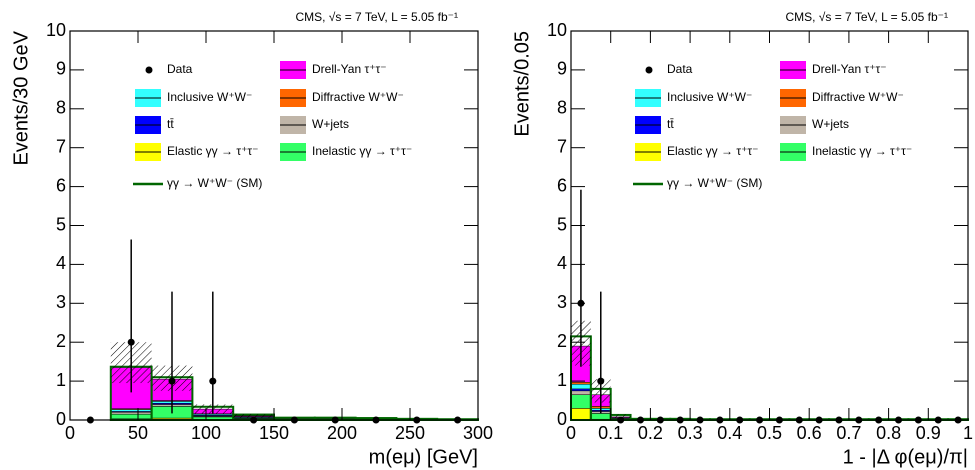 The image size is (975, 470). What do you see at coordinates (729, 433) in the screenshot?
I see `x-tick-label: 0.4` at bounding box center [729, 433].